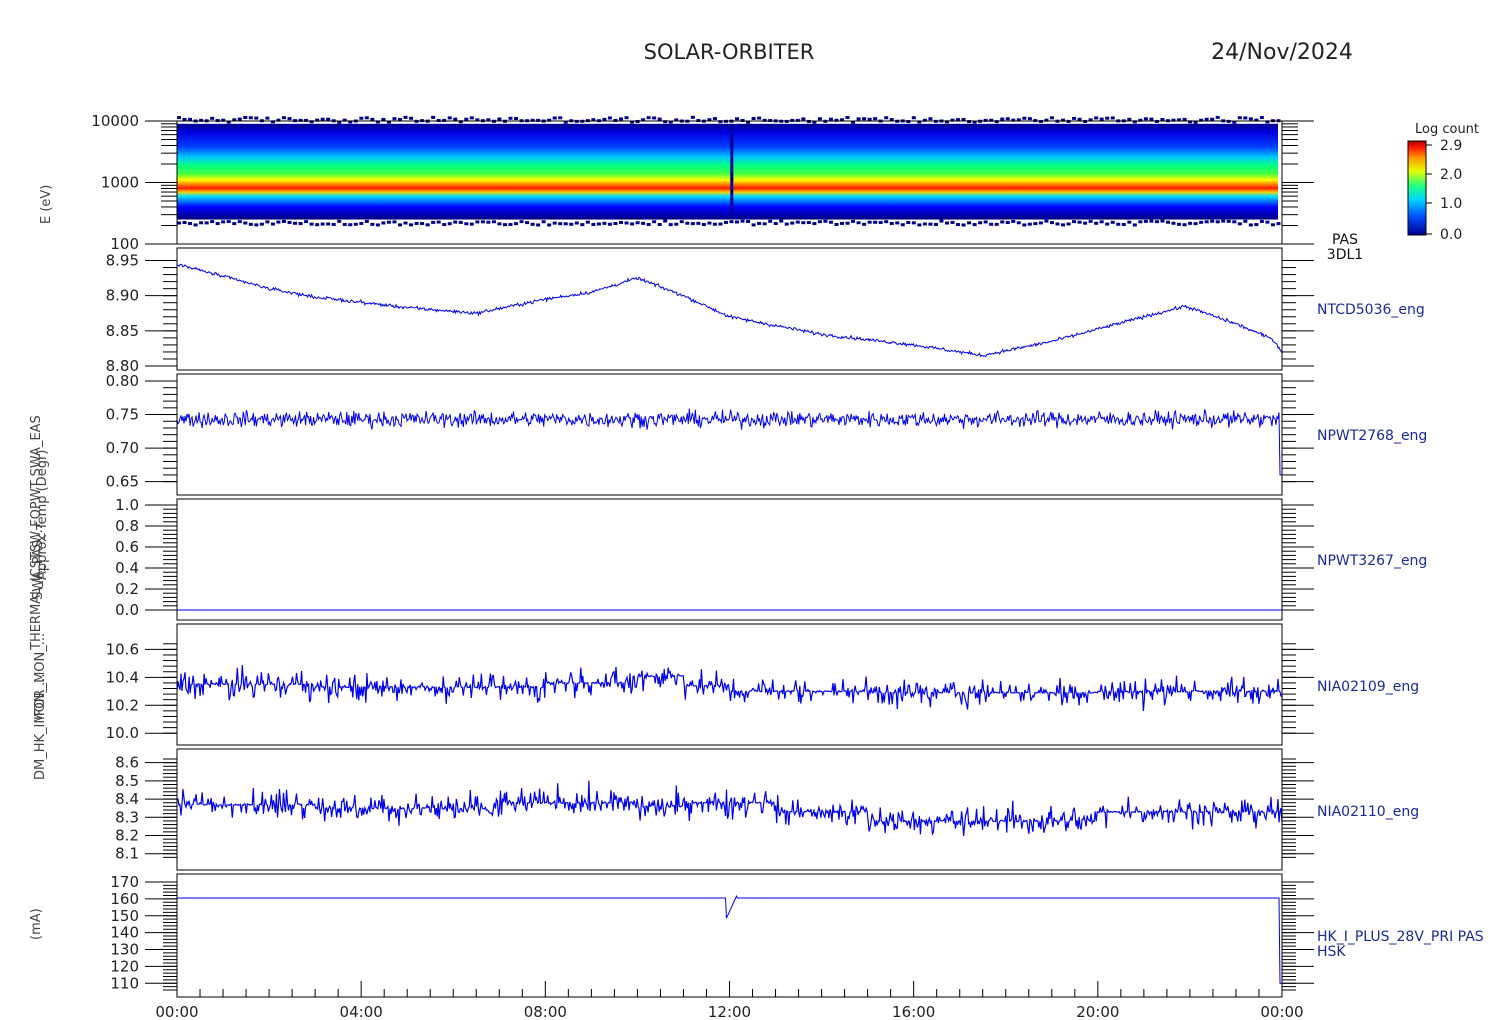  I want to click on x-tick-label: 12:00, so click(729, 1011).